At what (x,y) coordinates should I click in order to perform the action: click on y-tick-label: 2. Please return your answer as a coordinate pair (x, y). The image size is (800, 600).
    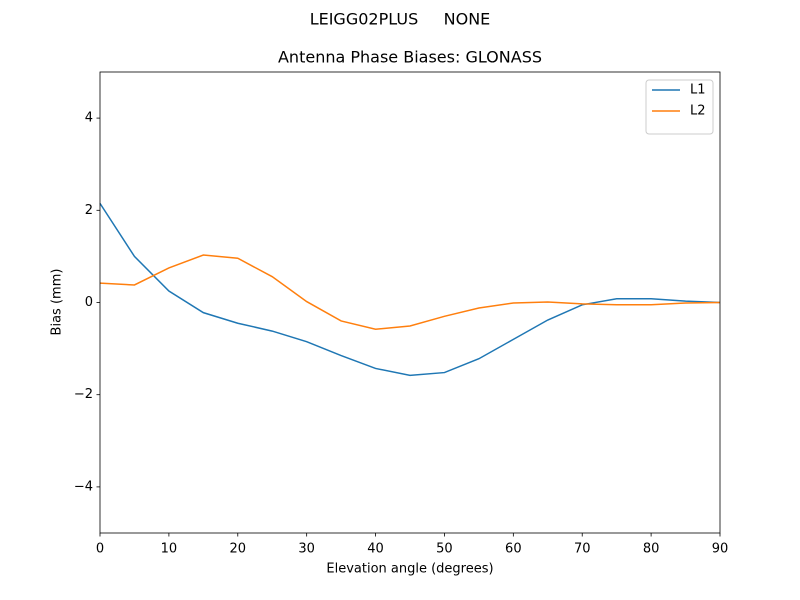
    Looking at the image, I should click on (89, 210).